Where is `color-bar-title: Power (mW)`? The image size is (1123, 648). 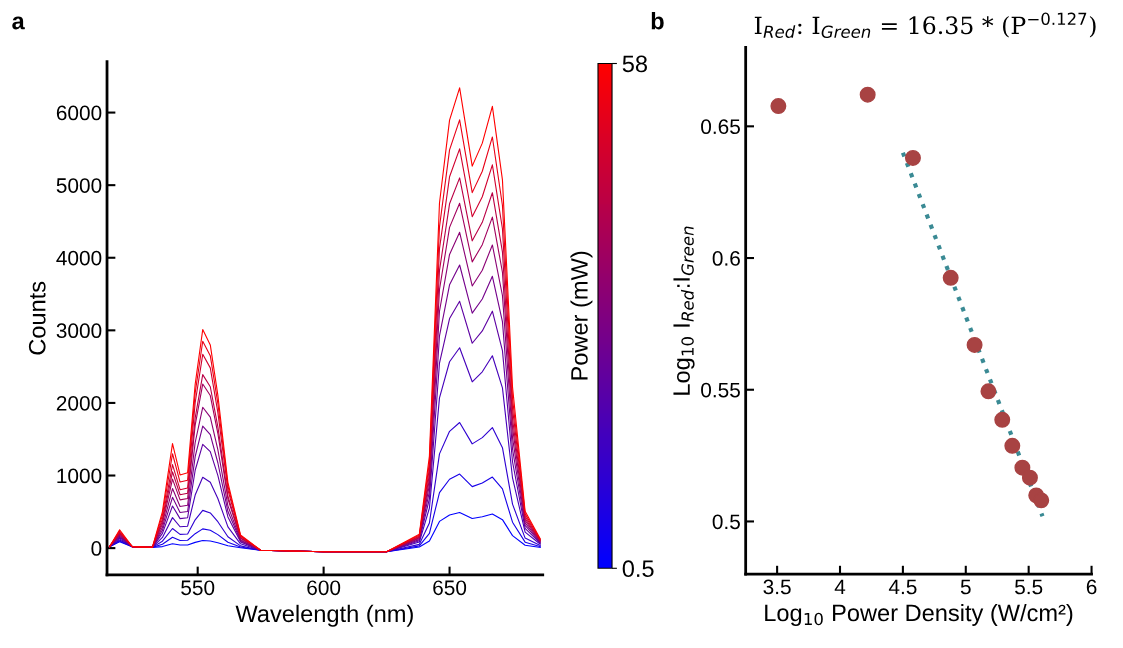
color-bar-title: Power (mW) is located at coordinates (581, 315).